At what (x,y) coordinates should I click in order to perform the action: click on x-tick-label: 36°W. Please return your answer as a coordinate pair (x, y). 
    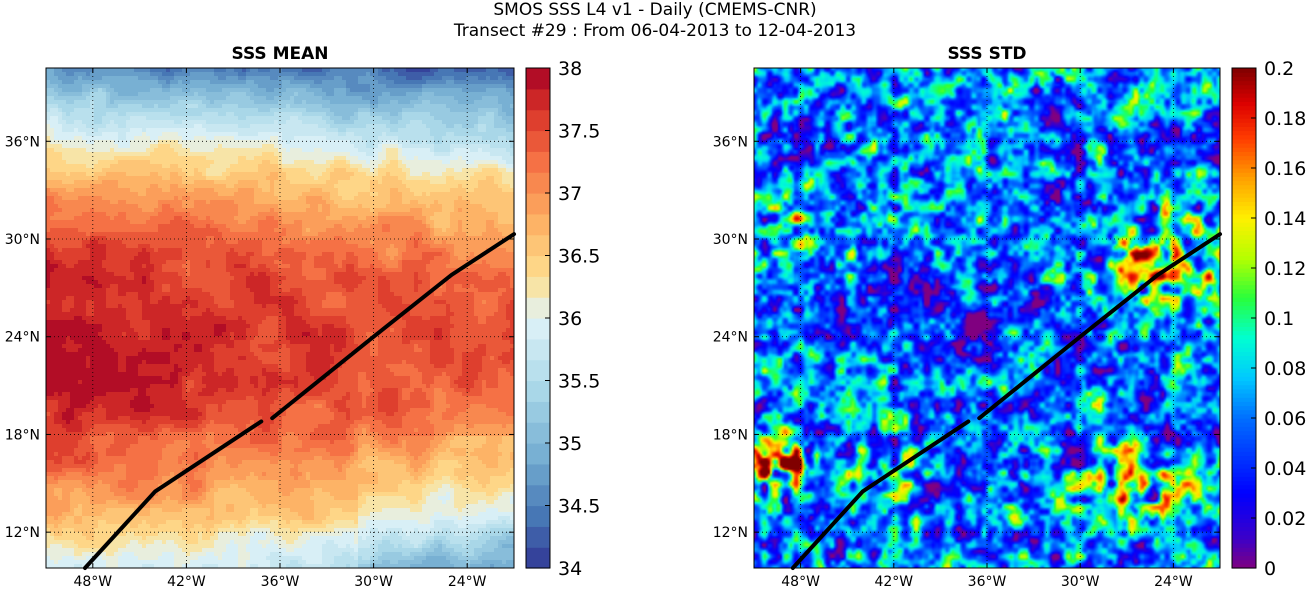
    Looking at the image, I should click on (987, 582).